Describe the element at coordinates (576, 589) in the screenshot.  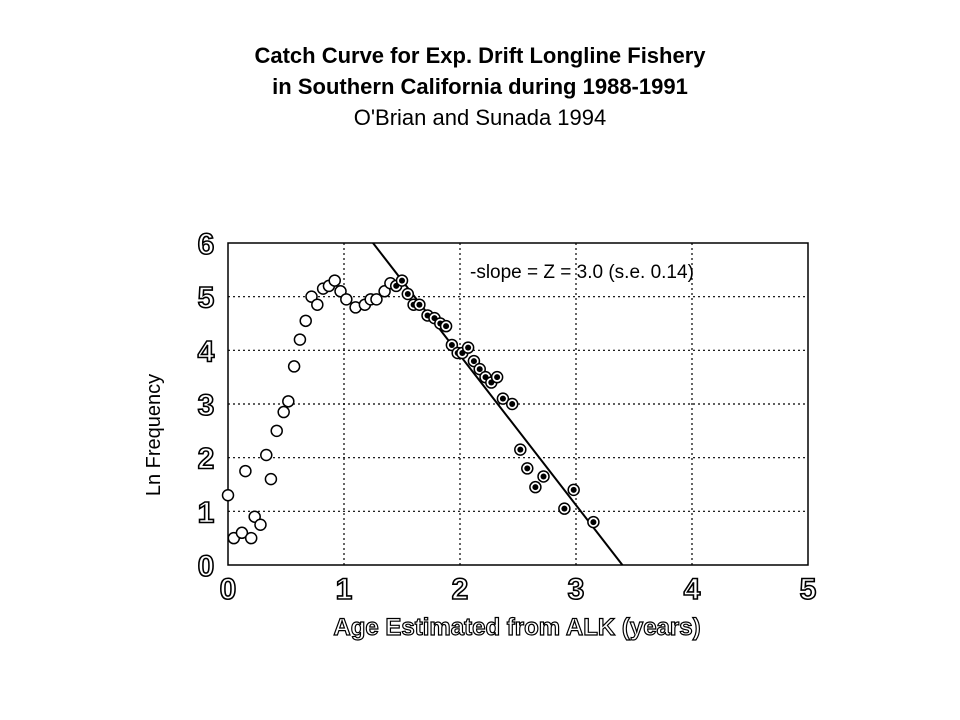
I see `x-tick-label: 3` at that location.